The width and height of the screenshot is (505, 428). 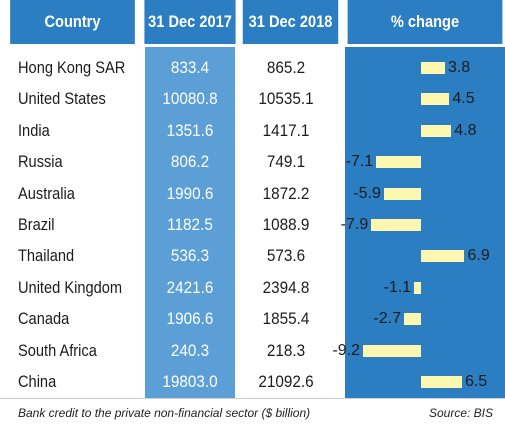 What do you see at coordinates (346, 350) in the screenshot?
I see `change-label: -9.2` at bounding box center [346, 350].